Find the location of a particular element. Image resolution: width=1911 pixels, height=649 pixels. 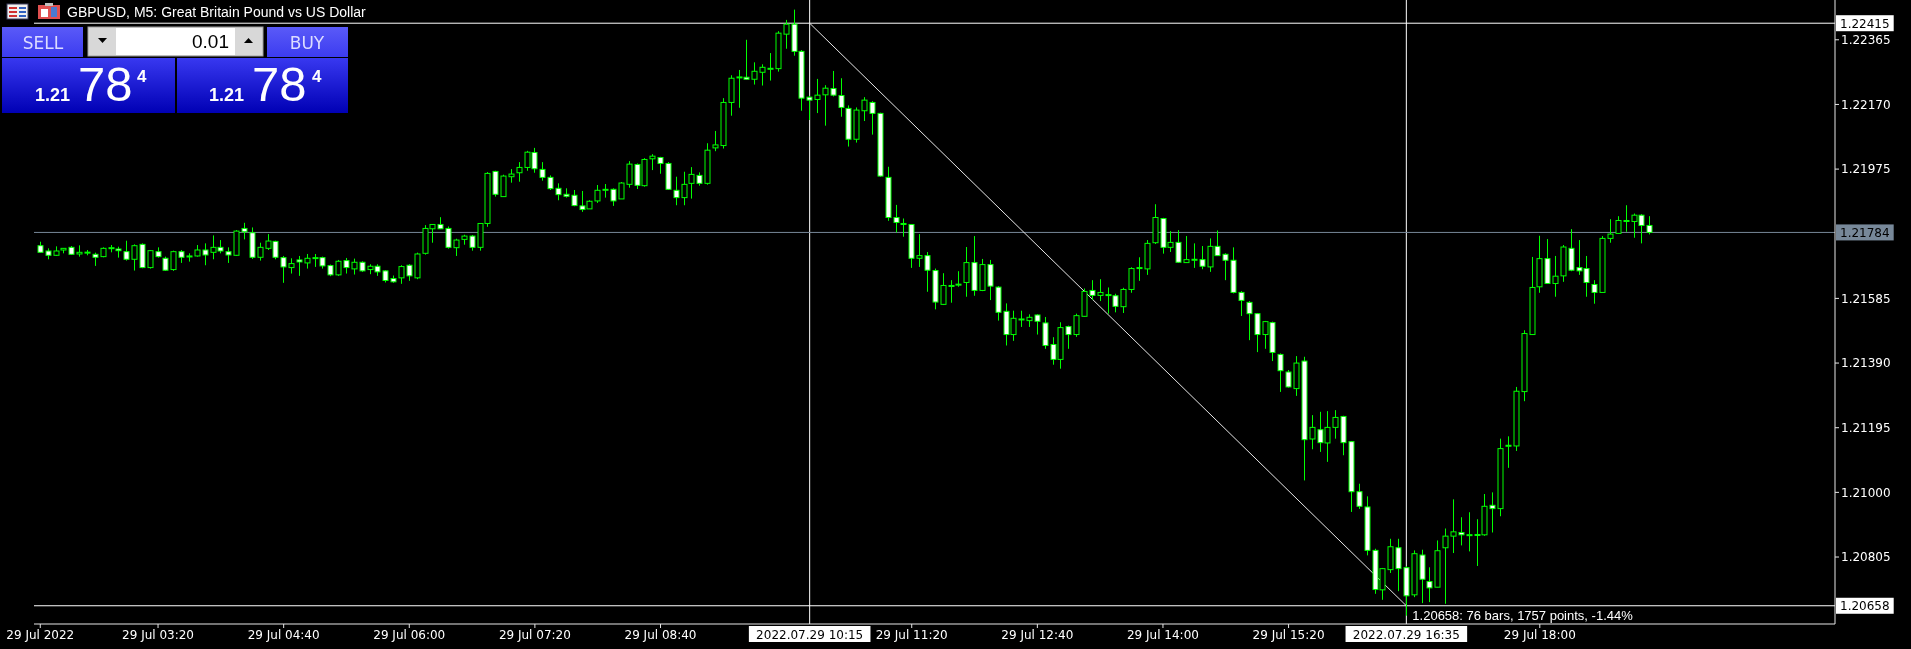

y-tick-label: 1.21000 is located at coordinates (1866, 492).